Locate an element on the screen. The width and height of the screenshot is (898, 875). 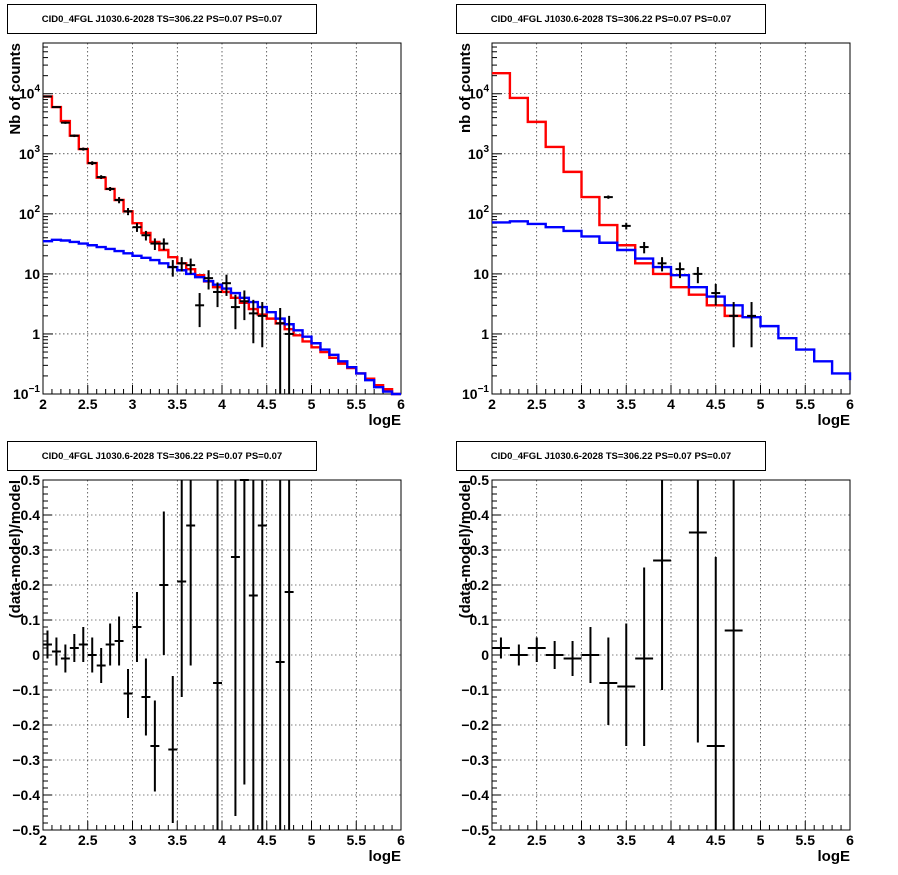
y-tick-exponent: 2 is located at coordinates (486, 209).